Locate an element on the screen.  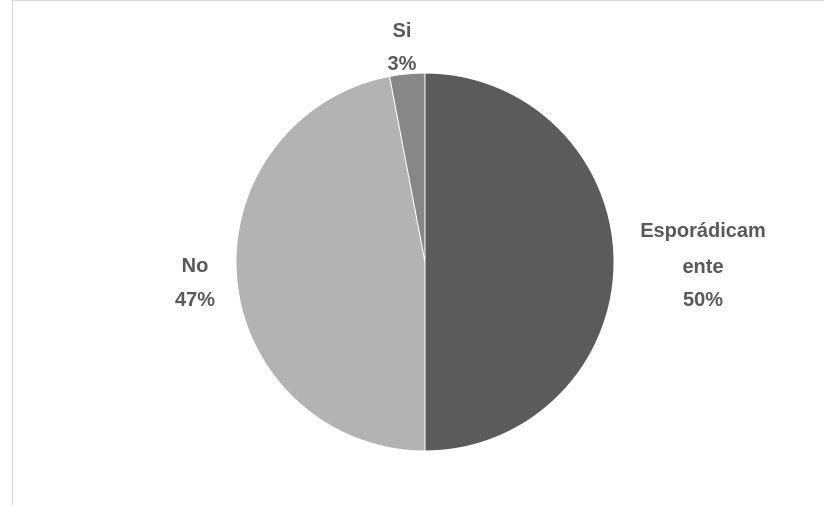
slice-percent-label: 50% is located at coordinates (703, 300).